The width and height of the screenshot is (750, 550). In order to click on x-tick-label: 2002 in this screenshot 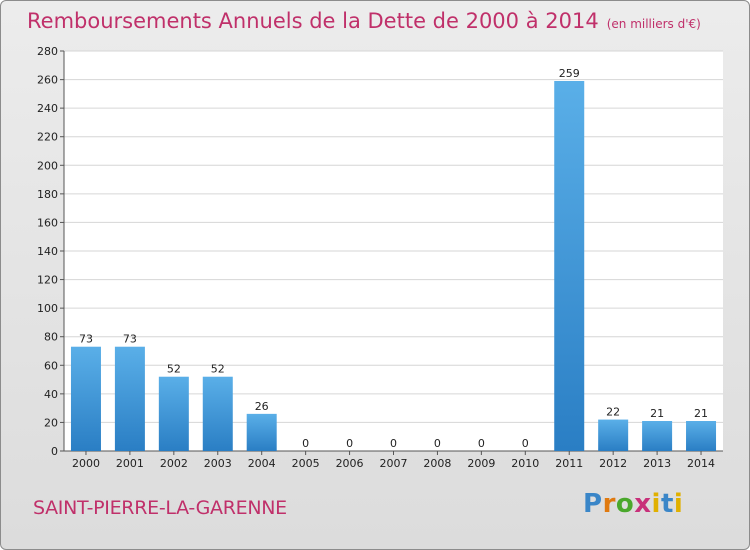, I will do `click(174, 463)`.